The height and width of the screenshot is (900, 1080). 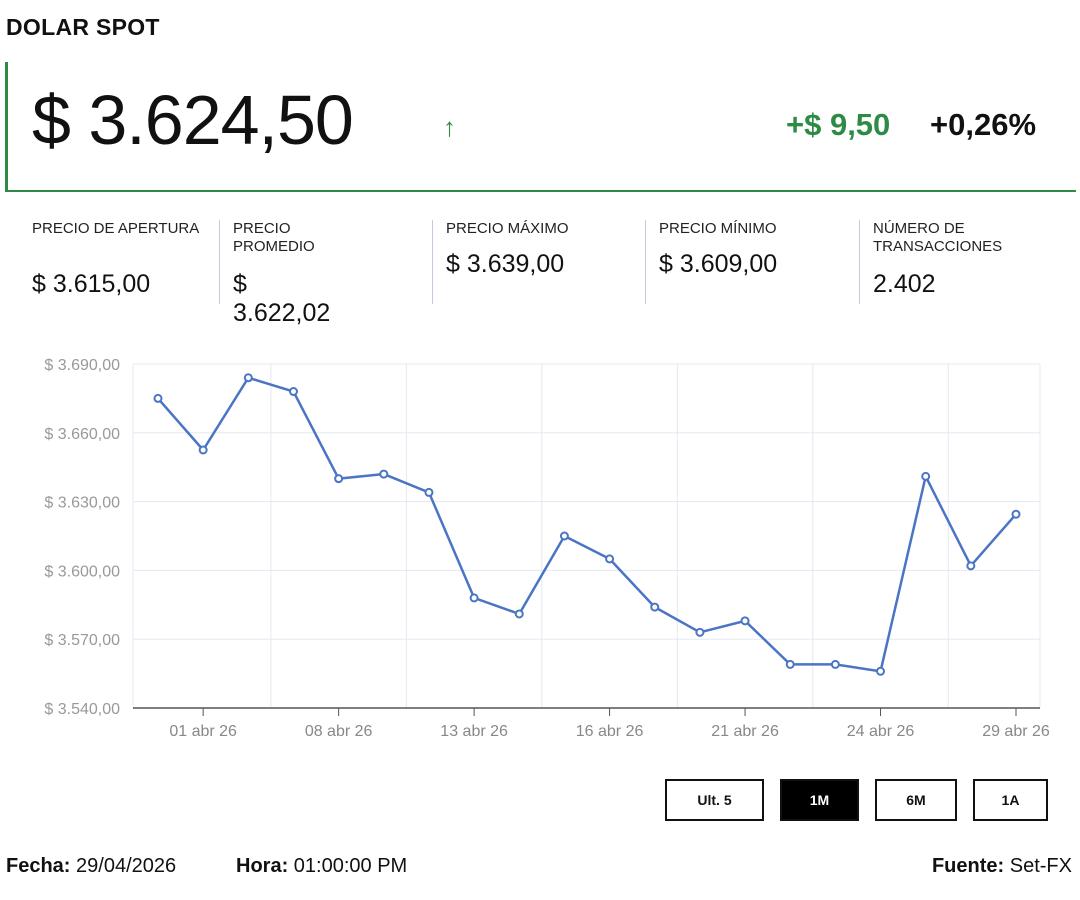 What do you see at coordinates (83, 27) in the screenshot?
I see `page-title: DOLAR SPOT` at bounding box center [83, 27].